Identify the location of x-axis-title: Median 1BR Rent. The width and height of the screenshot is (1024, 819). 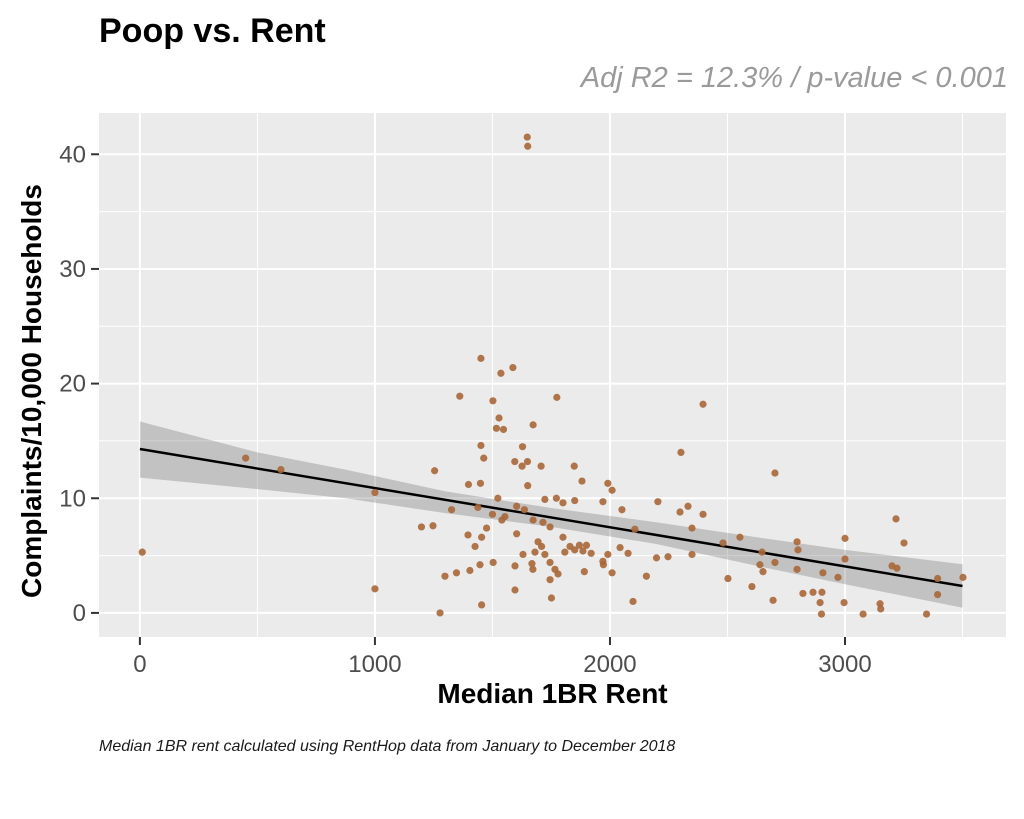
(552, 693).